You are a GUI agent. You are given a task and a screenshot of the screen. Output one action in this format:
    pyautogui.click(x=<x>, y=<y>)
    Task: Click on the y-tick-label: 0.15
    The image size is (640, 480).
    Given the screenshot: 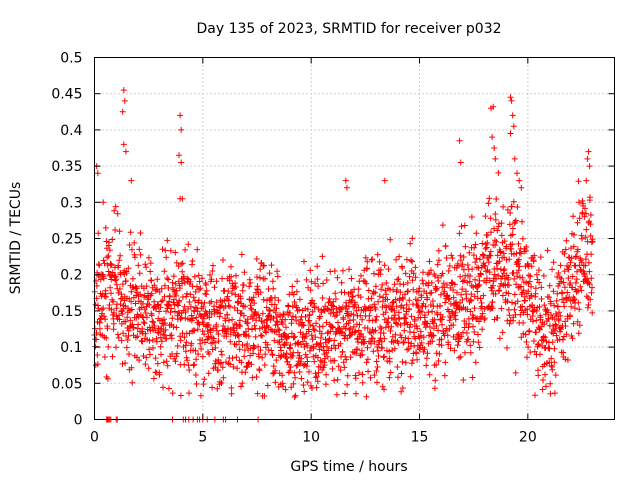 What is the action you would take?
    pyautogui.click(x=66, y=312)
    